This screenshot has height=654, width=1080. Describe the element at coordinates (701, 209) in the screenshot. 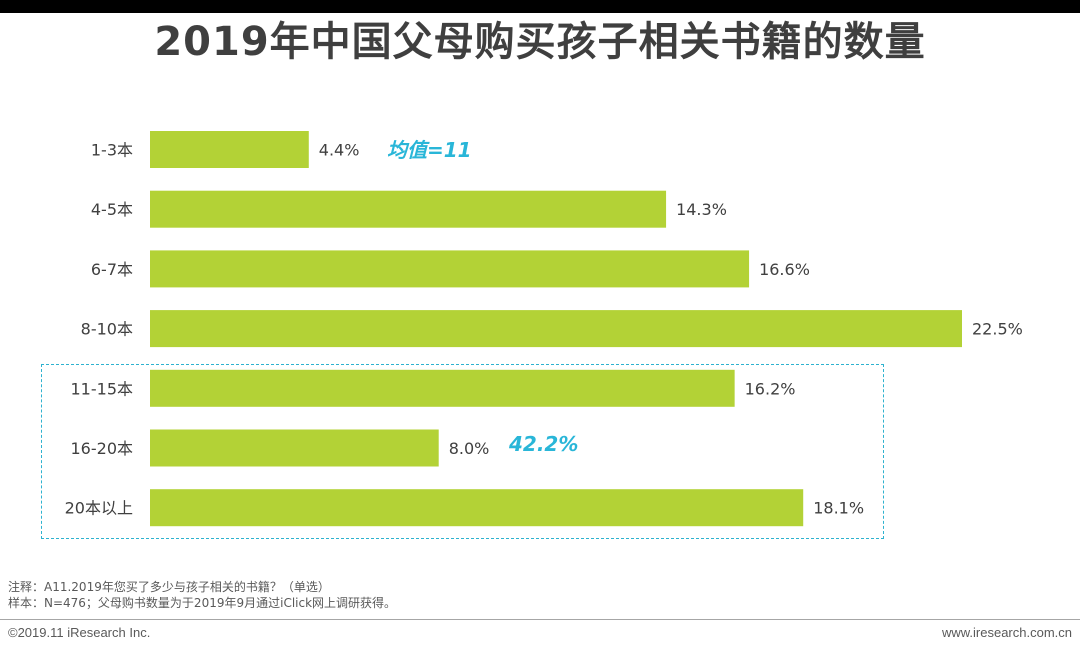

I see `value-label-1: 14.3%` at that location.